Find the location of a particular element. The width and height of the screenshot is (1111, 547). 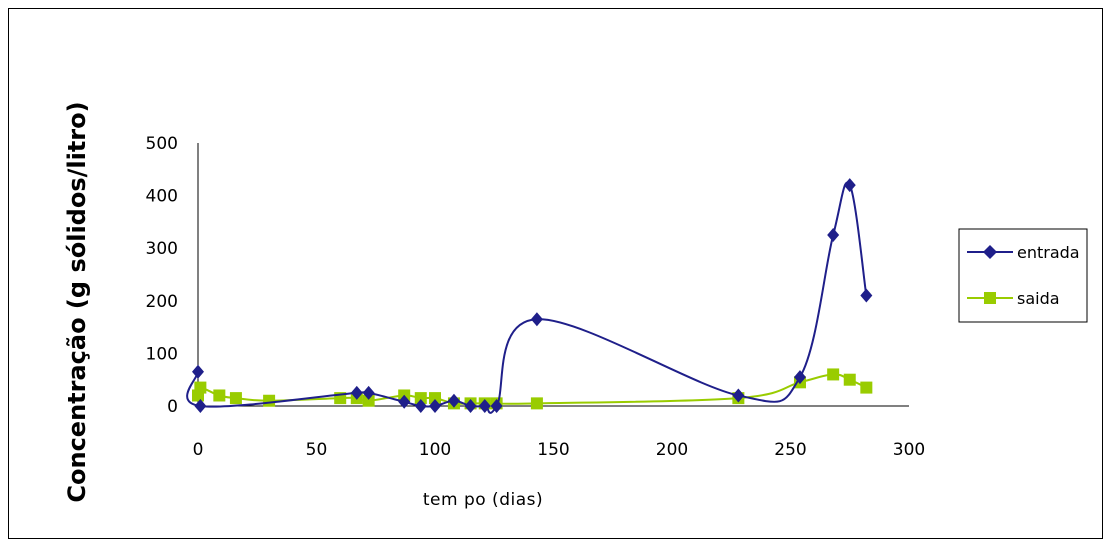

legend-box is located at coordinates (1023, 275).